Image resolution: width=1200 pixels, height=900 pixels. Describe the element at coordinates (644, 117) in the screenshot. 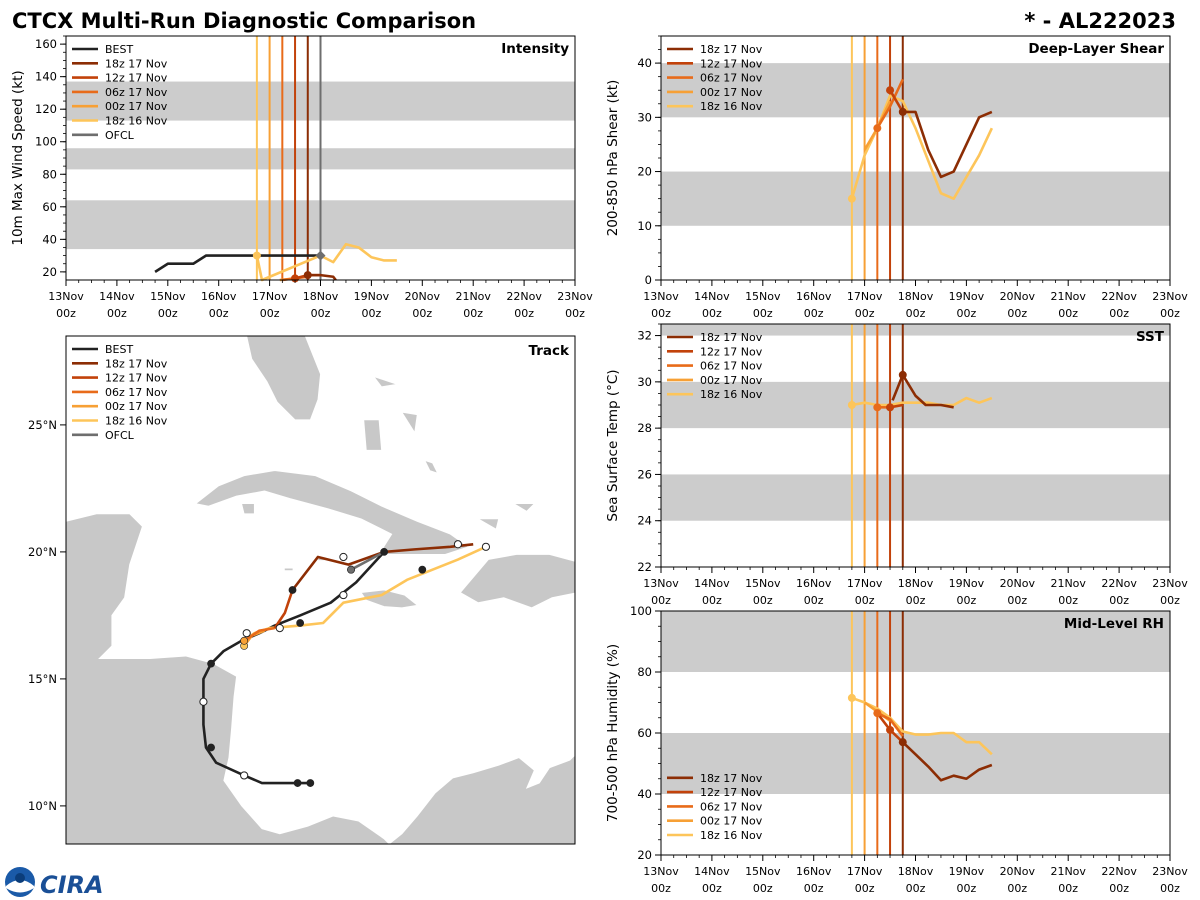

I see `y-tick-label: 30` at that location.